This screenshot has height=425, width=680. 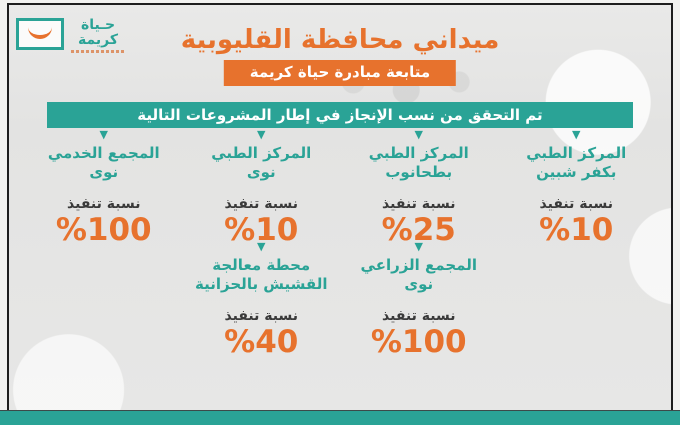 What do you see at coordinates (419, 188) in the screenshot?
I see `project-card-bathanoub: ▼ المركز الطبي بطحانوب نسبة تنفيذ %25` at bounding box center [419, 188].